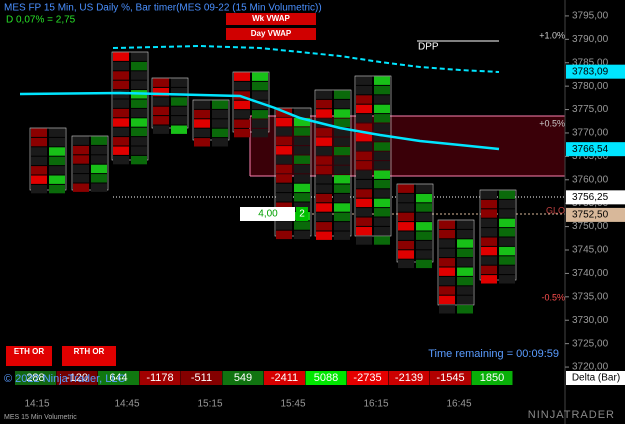 The image size is (625, 424). I want to click on delta-value: -2735, so click(367, 378).